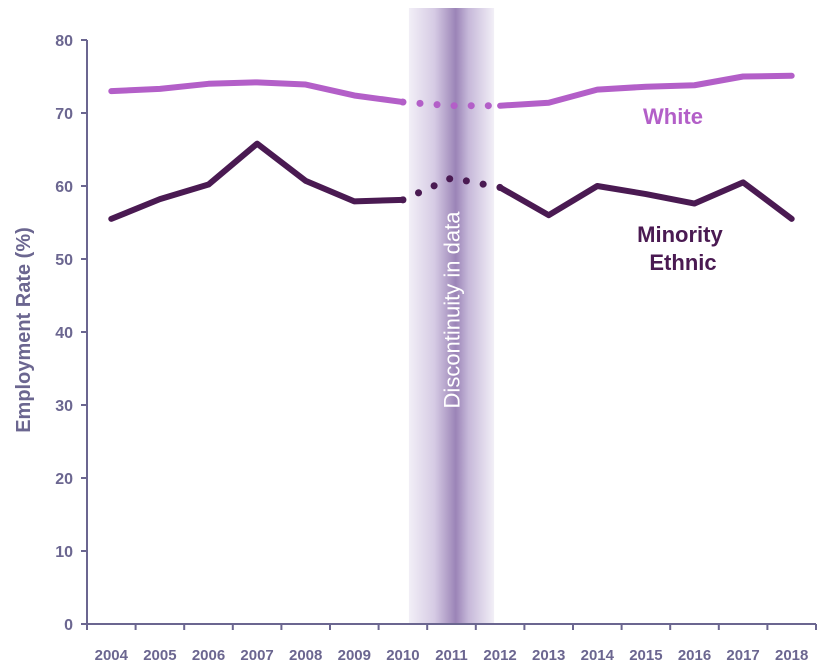 The height and width of the screenshot is (663, 820). Describe the element at coordinates (645, 655) in the screenshot. I see `x-tick-label: 2015` at that location.